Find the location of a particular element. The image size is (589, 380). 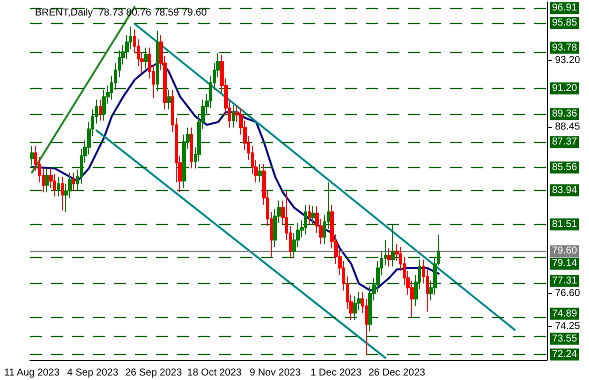

x-tick-label: 18 Oct 2023 is located at coordinates (214, 373).